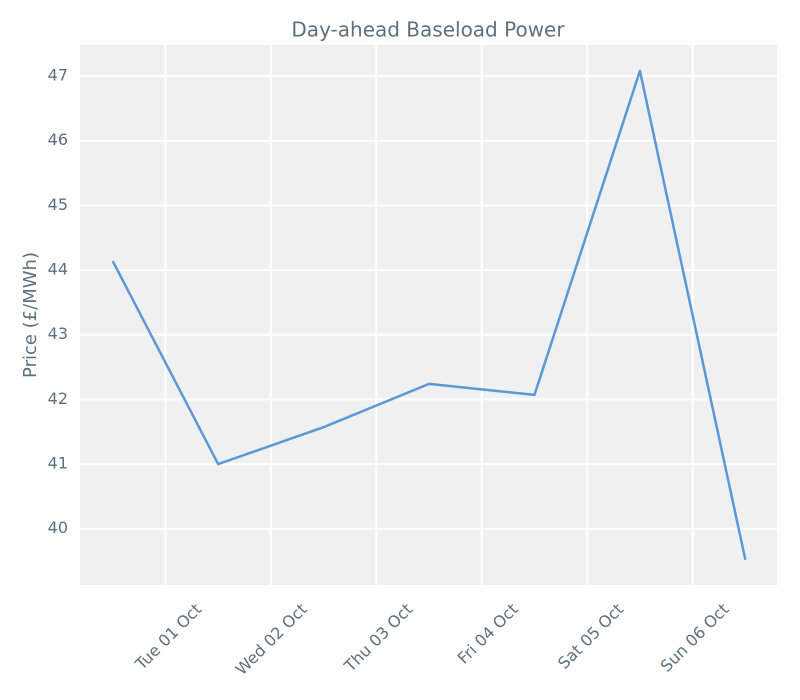 The image size is (800, 700). I want to click on y-tick-label: 46, so click(58, 139).